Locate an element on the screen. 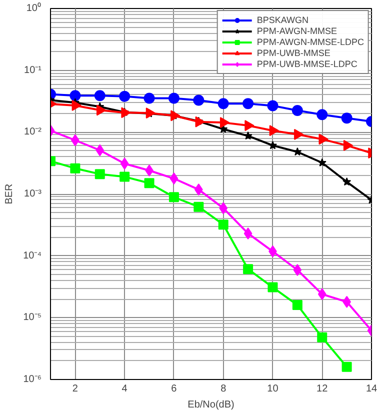 The height and width of the screenshot is (419, 379). x-tick-label: 12 is located at coordinates (322, 389).